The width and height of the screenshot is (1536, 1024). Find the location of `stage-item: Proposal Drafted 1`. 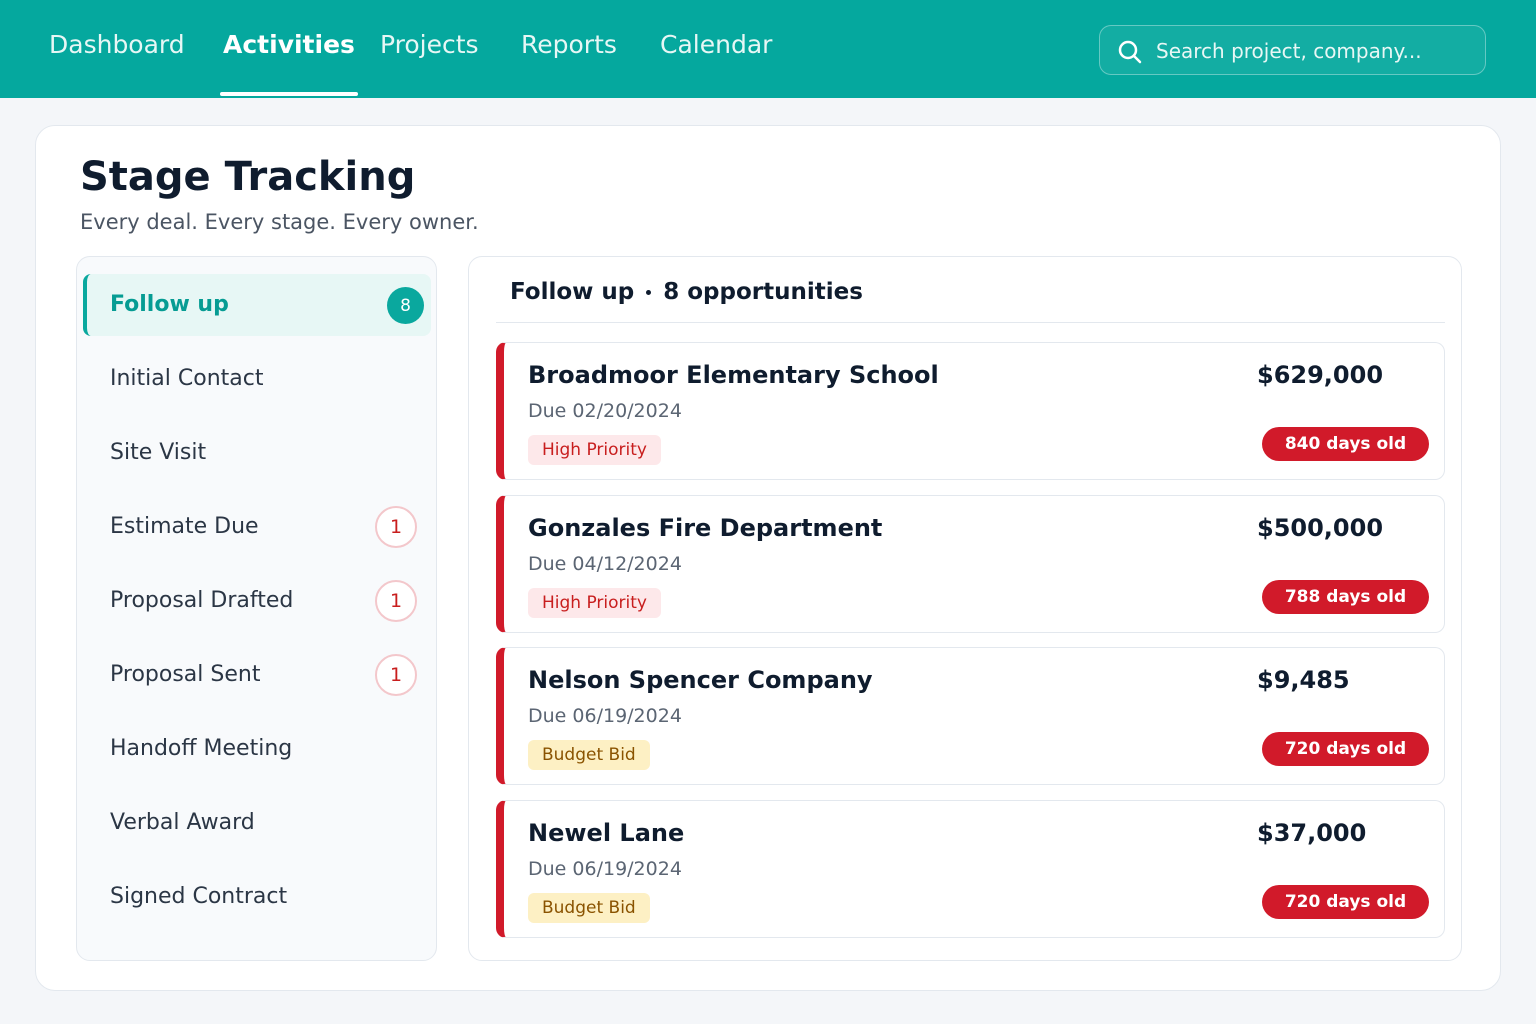

stage-item: Proposal Drafted 1 is located at coordinates (257, 601).